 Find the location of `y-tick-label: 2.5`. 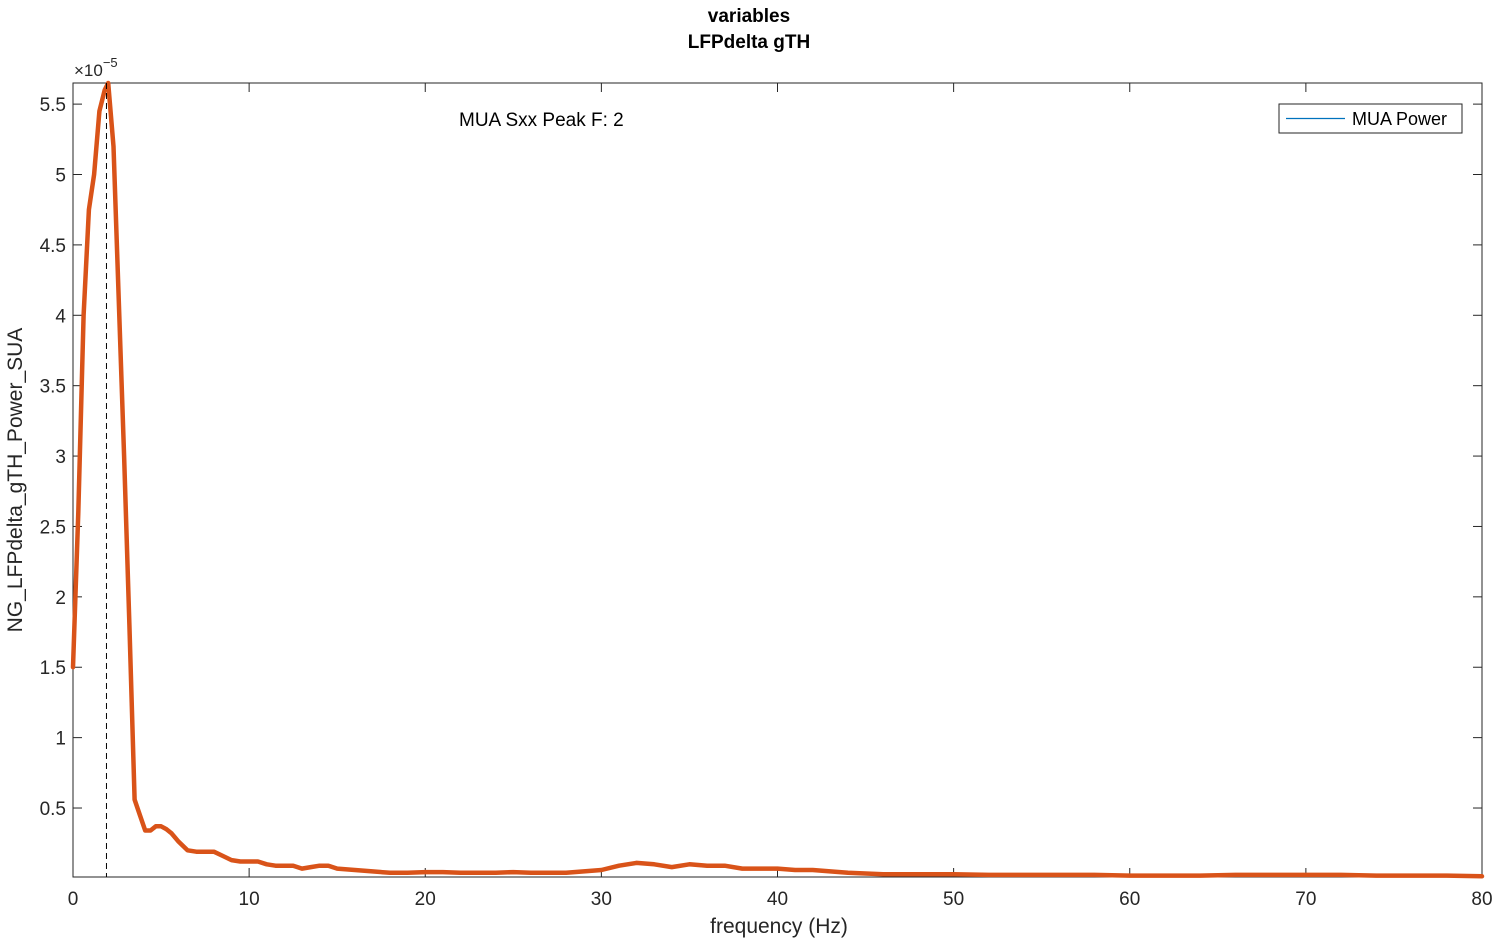

y-tick-label: 2.5 is located at coordinates (53, 527).